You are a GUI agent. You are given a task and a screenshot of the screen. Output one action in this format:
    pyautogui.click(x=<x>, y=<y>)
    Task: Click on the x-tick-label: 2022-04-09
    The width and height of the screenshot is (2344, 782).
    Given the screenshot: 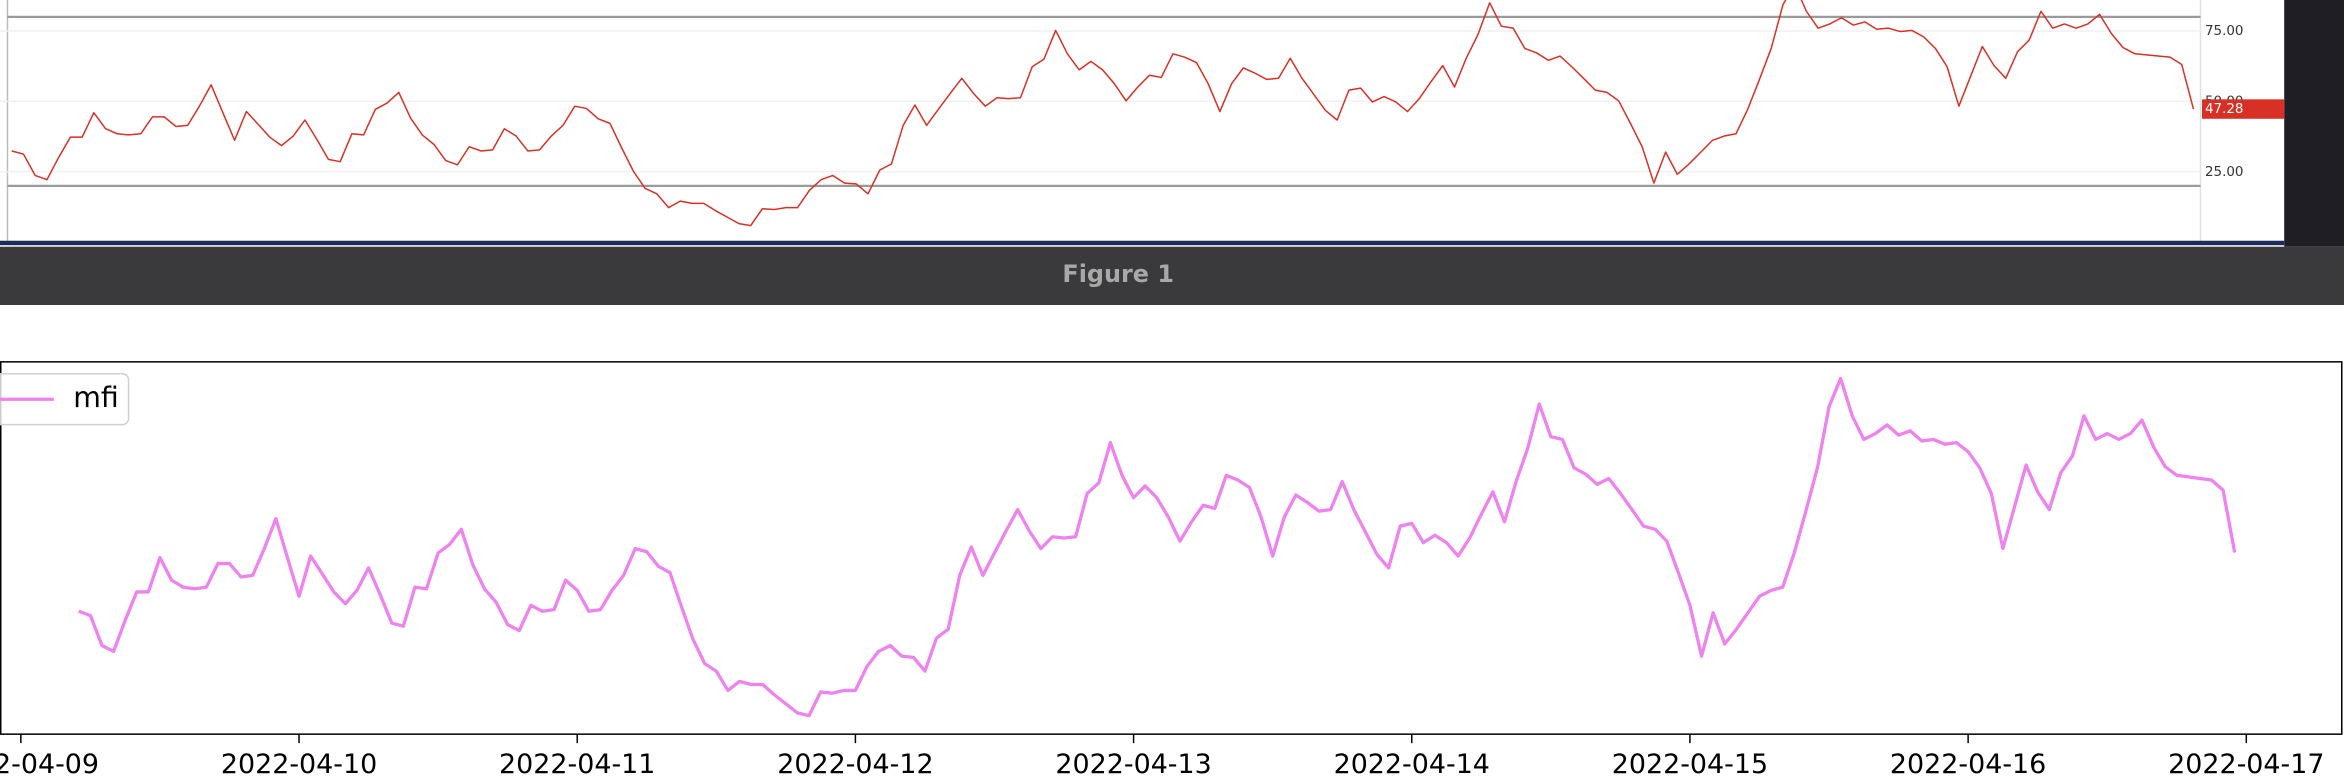 What is the action you would take?
    pyautogui.click(x=49, y=764)
    